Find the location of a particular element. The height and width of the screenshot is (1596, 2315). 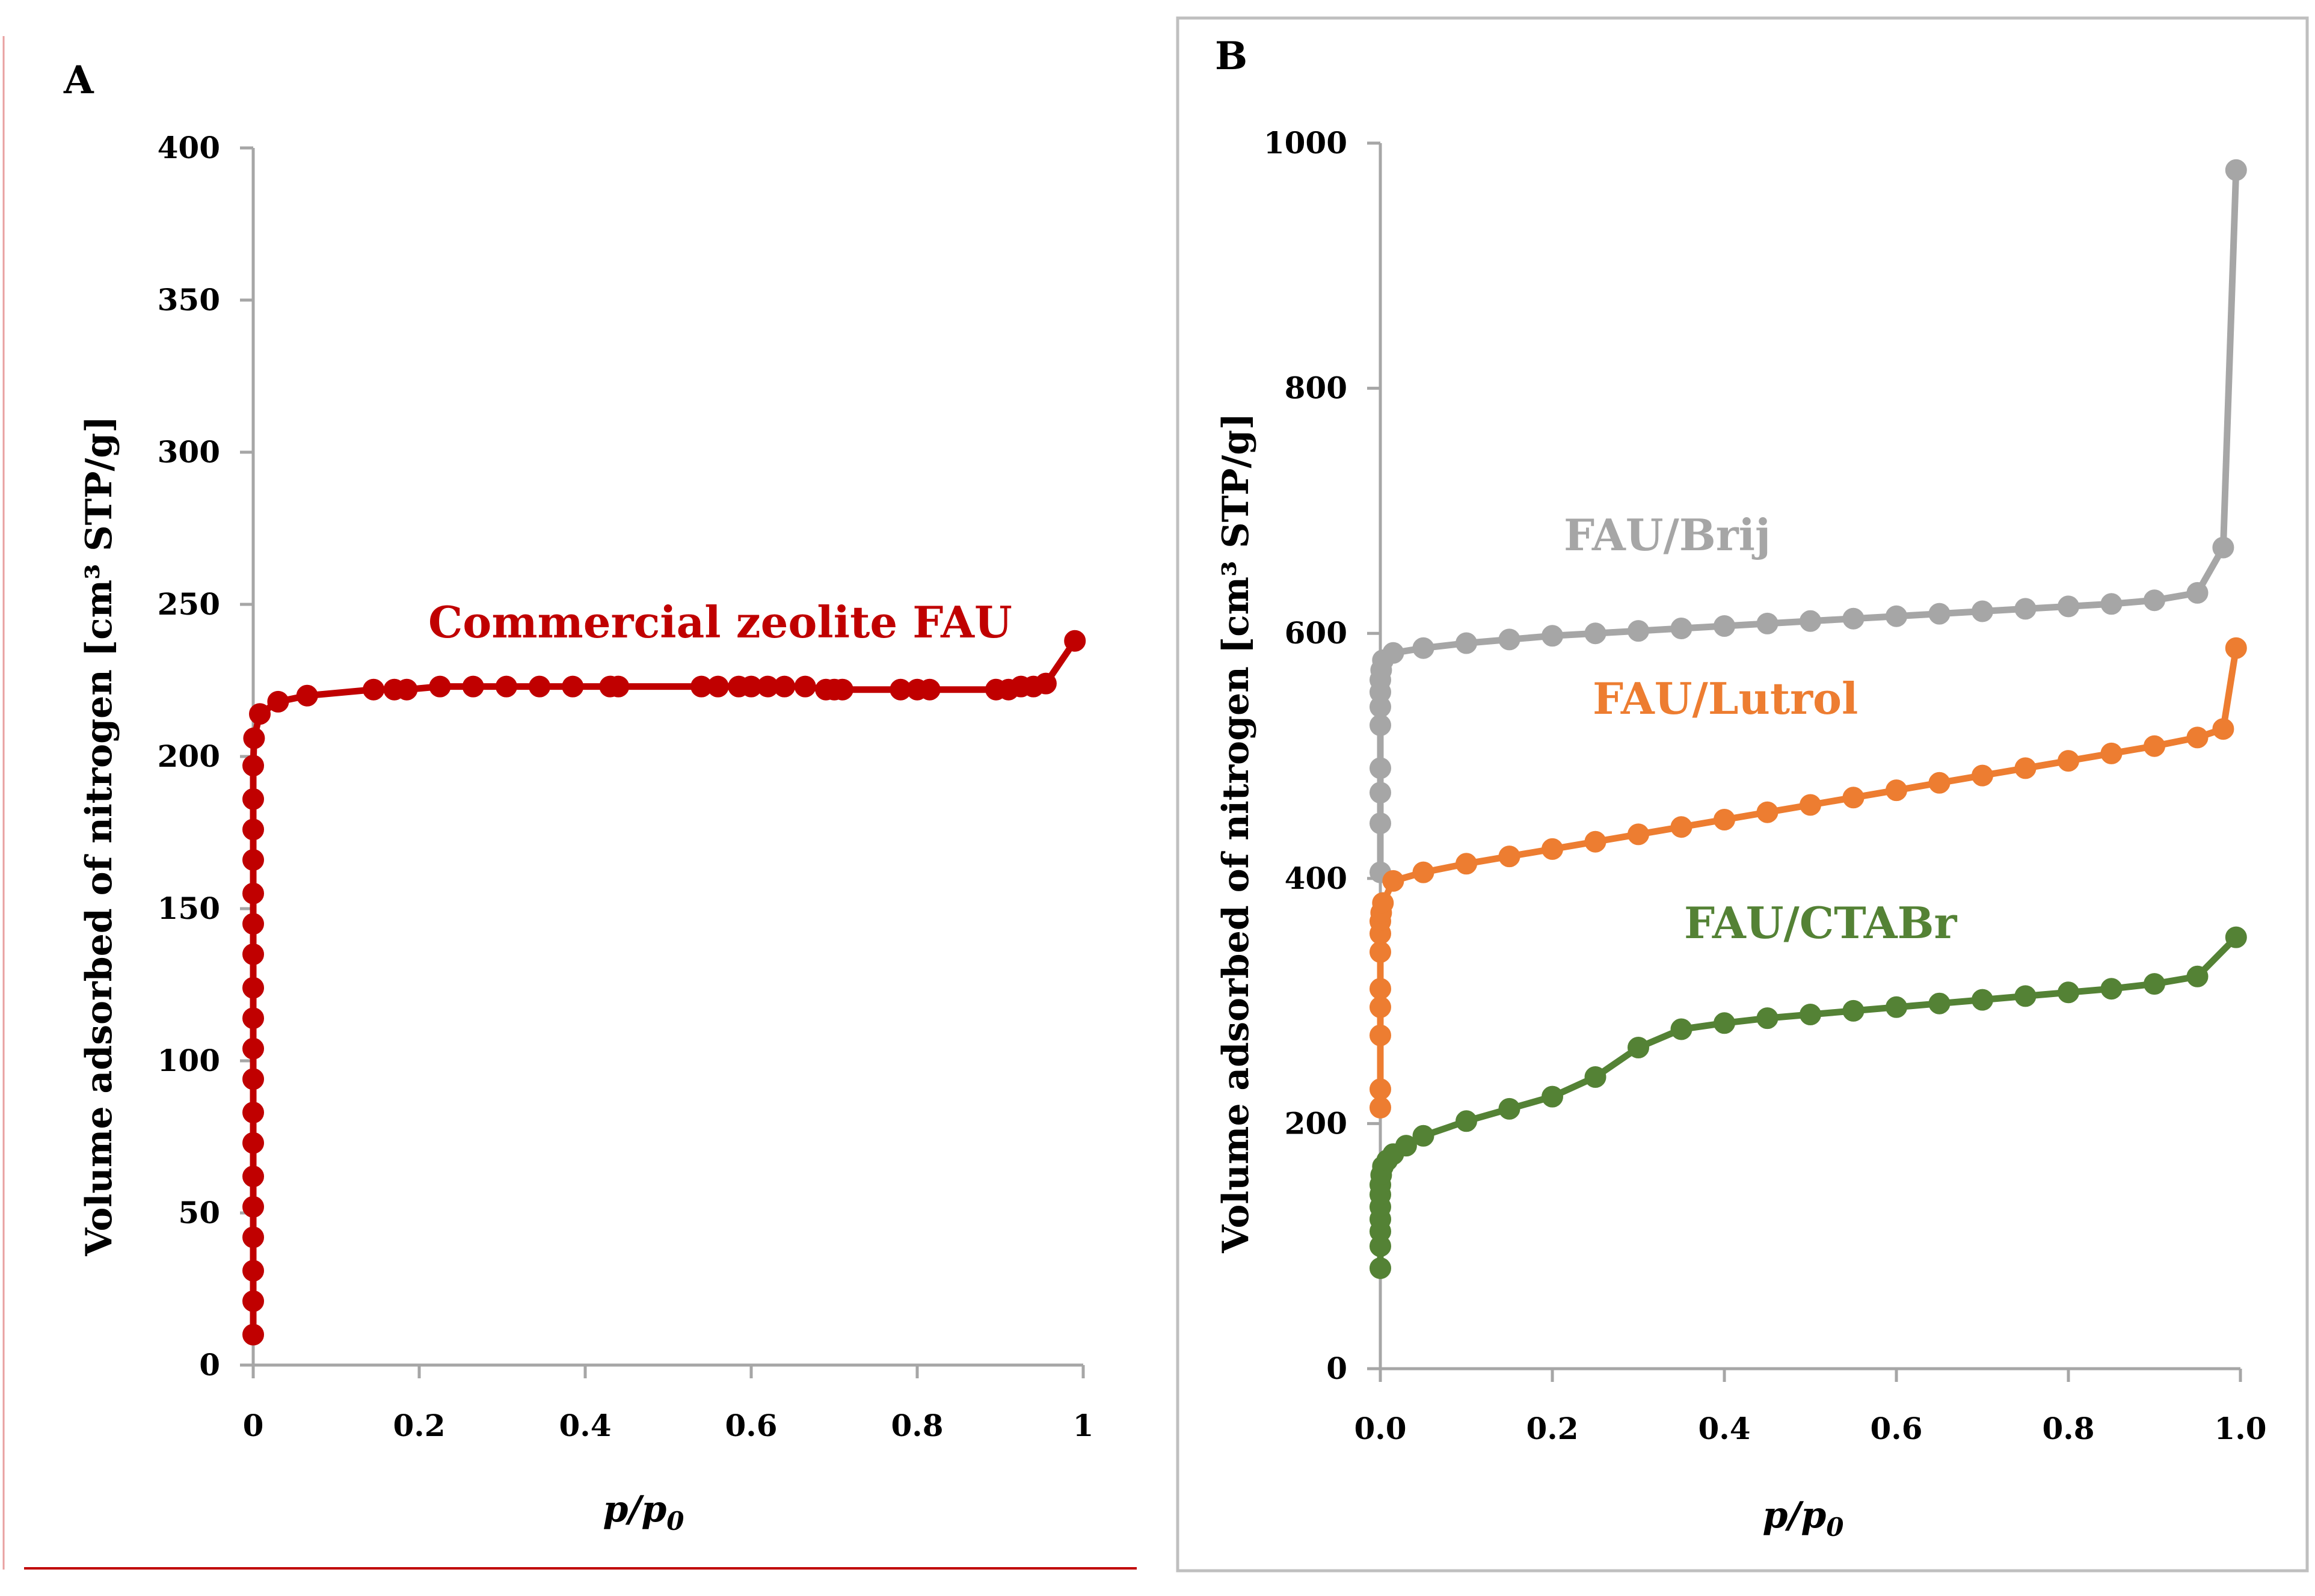

panel-a-y-tick-label: 250 is located at coordinates (189, 604).